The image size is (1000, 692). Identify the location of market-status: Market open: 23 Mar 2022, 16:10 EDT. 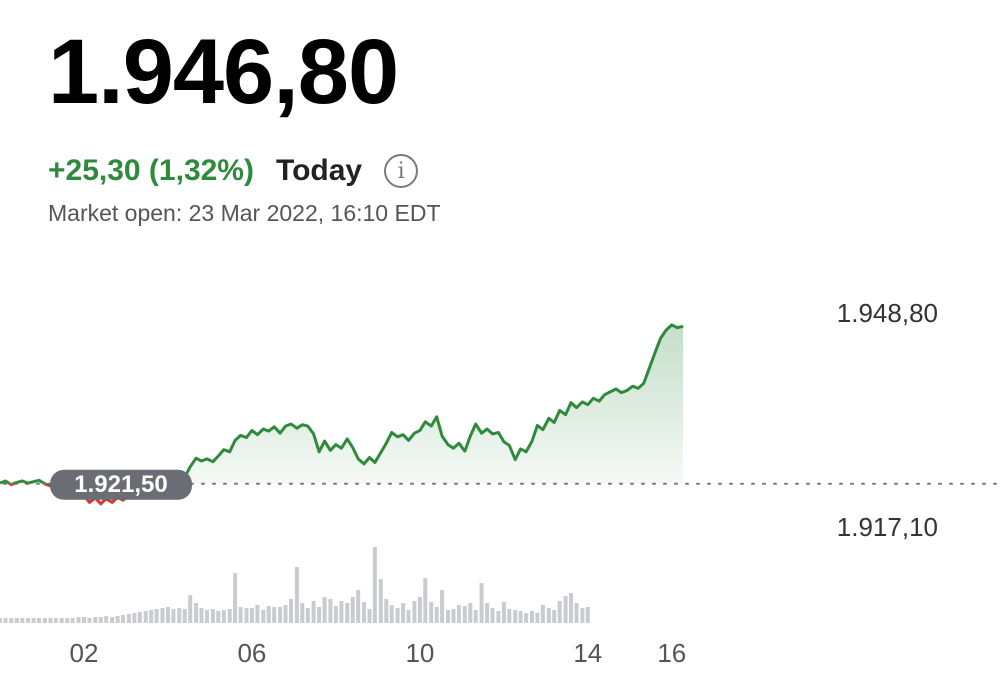
(244, 213).